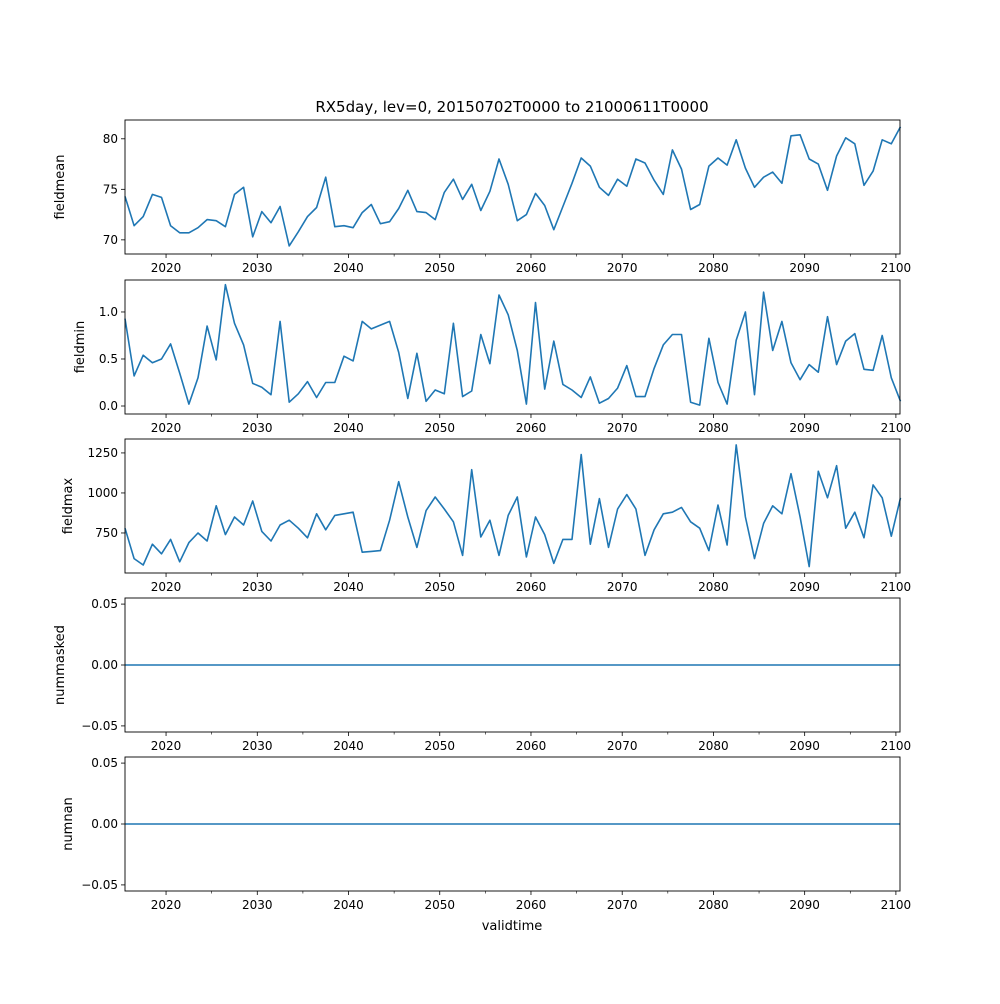  I want to click on y-tick-label: 1250, so click(102, 453).